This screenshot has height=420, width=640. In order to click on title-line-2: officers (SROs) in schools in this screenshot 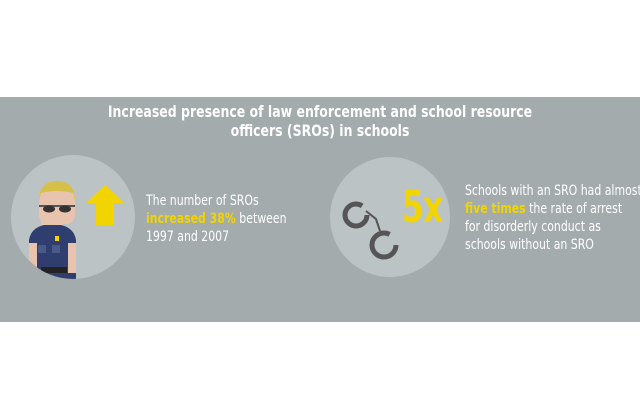, I will do `click(320, 130)`.